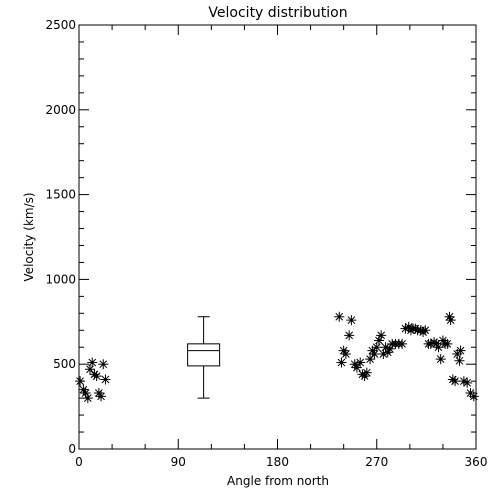 This screenshot has width=500, height=500. Describe the element at coordinates (60, 25) in the screenshot. I see `y-tick-label: 2500` at that location.